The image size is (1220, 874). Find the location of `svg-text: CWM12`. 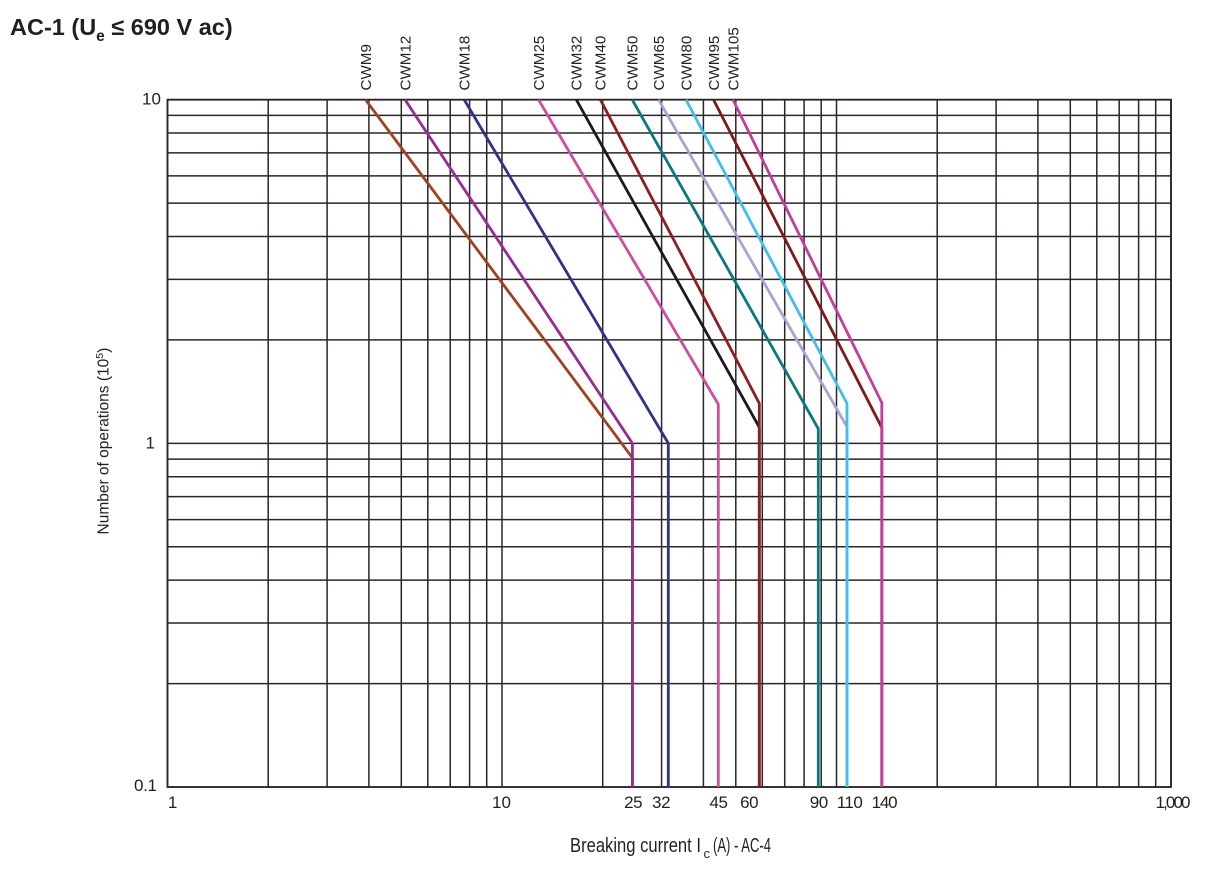

svg-text: CWM12 is located at coordinates (405, 63).